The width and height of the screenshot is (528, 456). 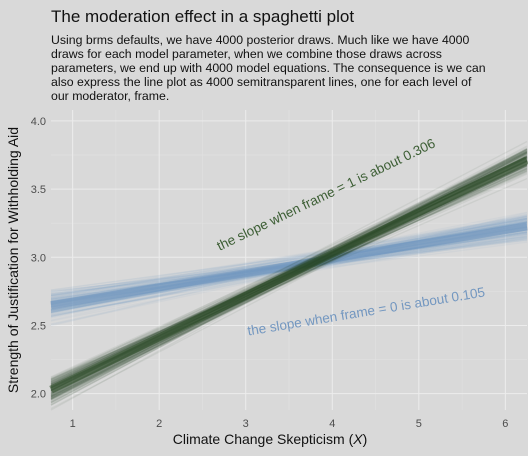 What do you see at coordinates (38, 122) in the screenshot?
I see `y-tick-label: 4.0` at bounding box center [38, 122].